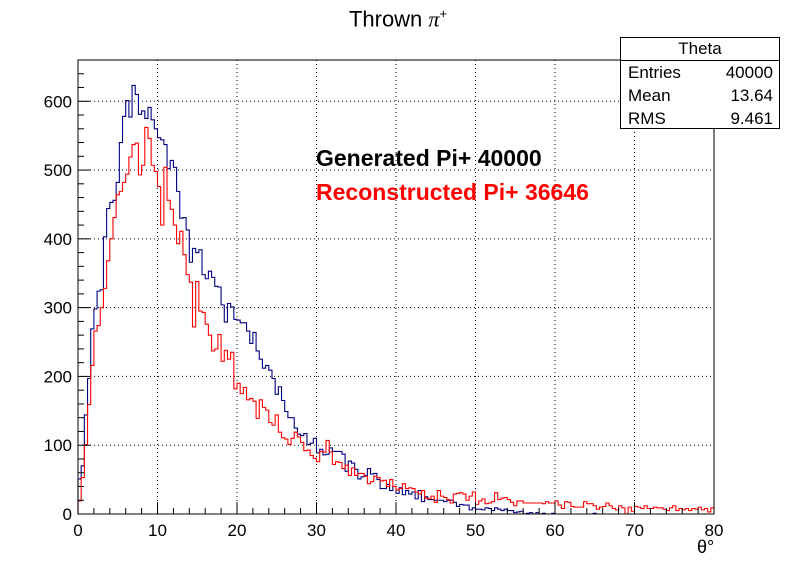  I want to click on title-pi-symbol: π, so click(434, 19).